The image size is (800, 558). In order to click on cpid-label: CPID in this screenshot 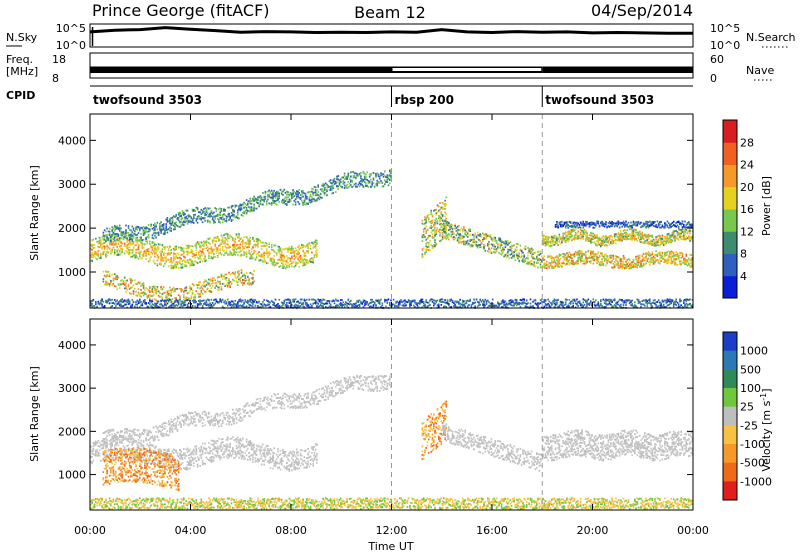, I will do `click(20, 95)`.